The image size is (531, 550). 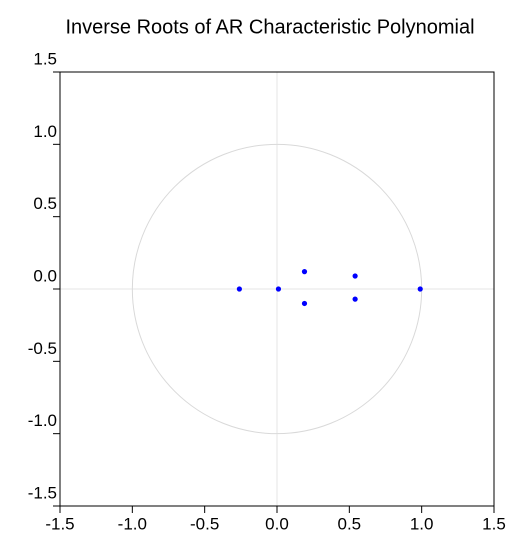 What do you see at coordinates (350, 523) in the screenshot?
I see `x-tick-label: 0.5` at bounding box center [350, 523].